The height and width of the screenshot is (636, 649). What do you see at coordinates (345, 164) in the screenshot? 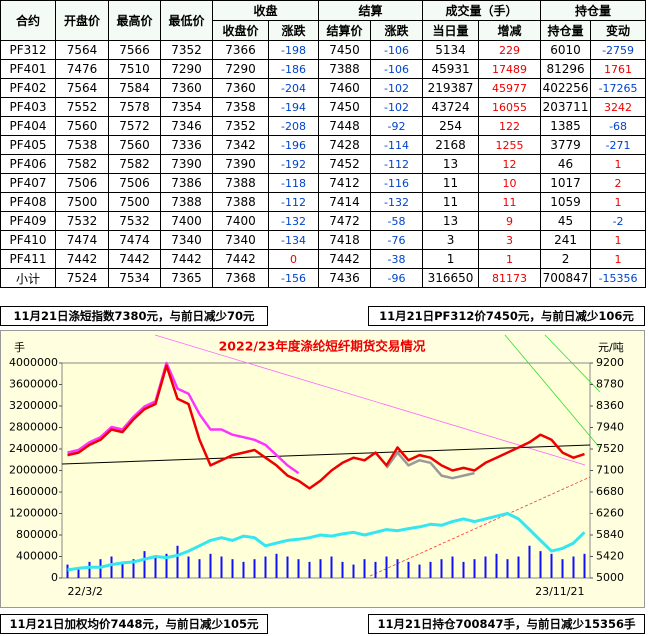
I see `table-cell: 7452` at bounding box center [345, 164].